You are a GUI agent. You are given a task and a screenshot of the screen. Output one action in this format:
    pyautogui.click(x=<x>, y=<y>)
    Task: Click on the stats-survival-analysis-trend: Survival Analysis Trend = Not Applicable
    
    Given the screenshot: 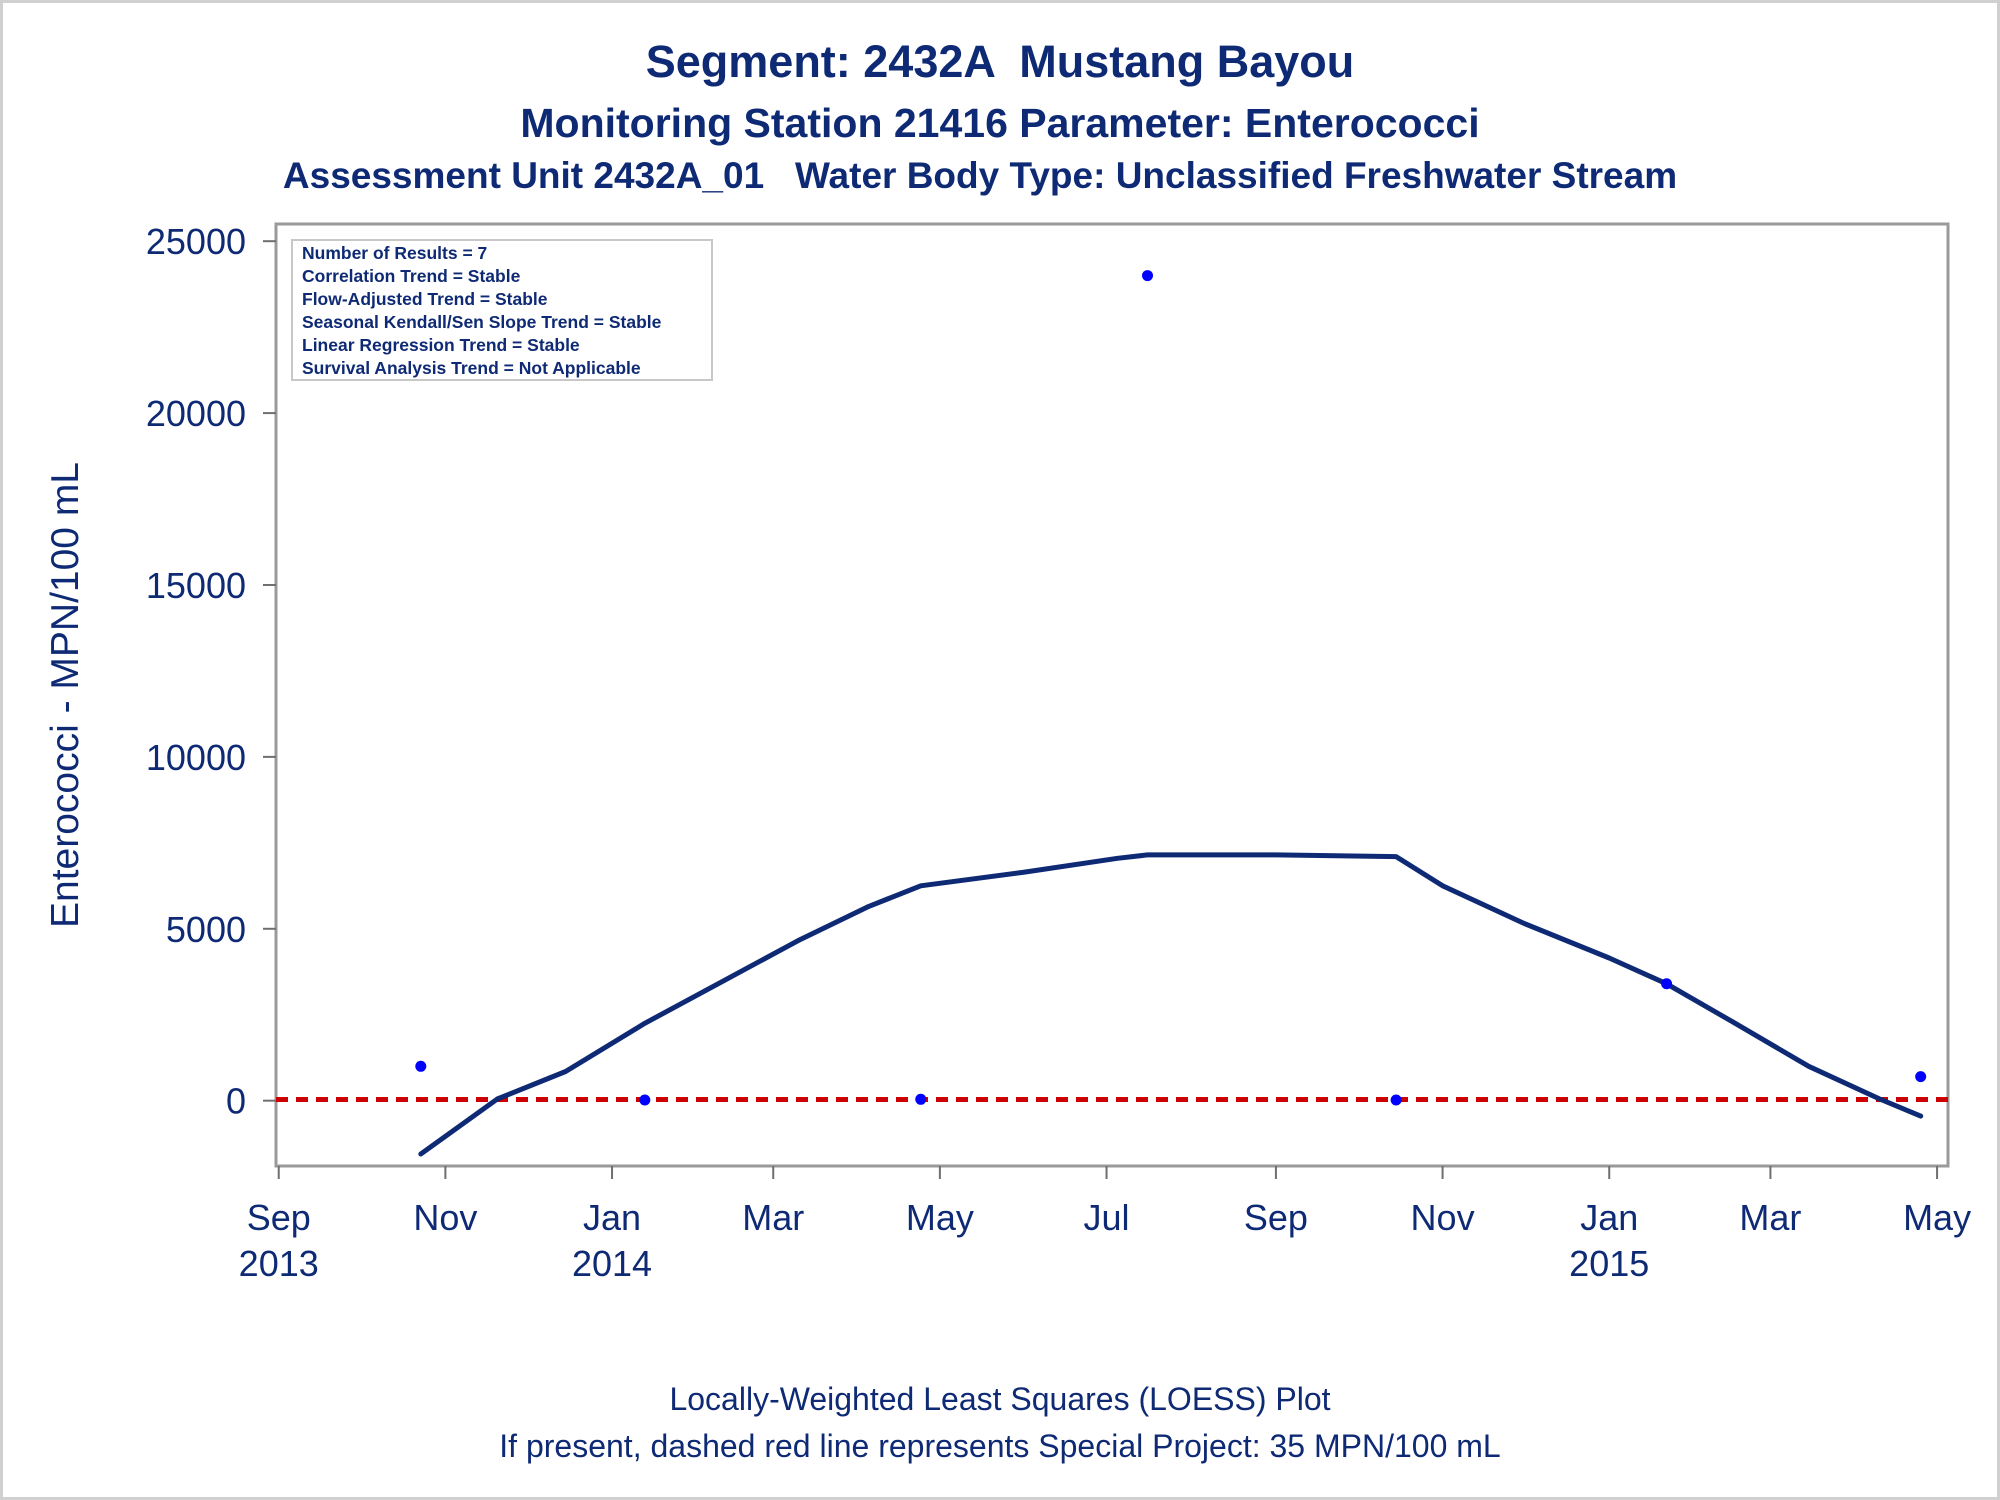 What is the action you would take?
    pyautogui.click(x=471, y=368)
    